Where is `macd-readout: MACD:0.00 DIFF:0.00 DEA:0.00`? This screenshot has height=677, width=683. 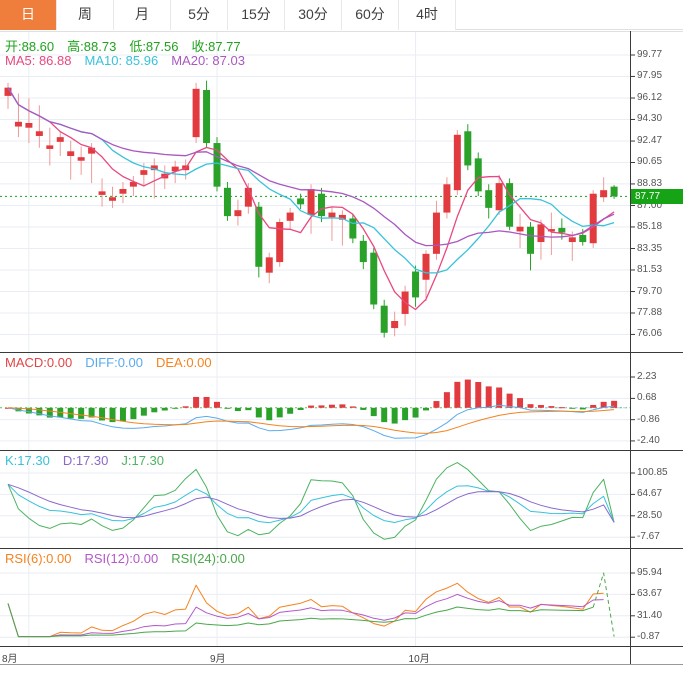
macd-readout: MACD:0.00 DIFF:0.00 DEA:0.00 is located at coordinates (108, 362).